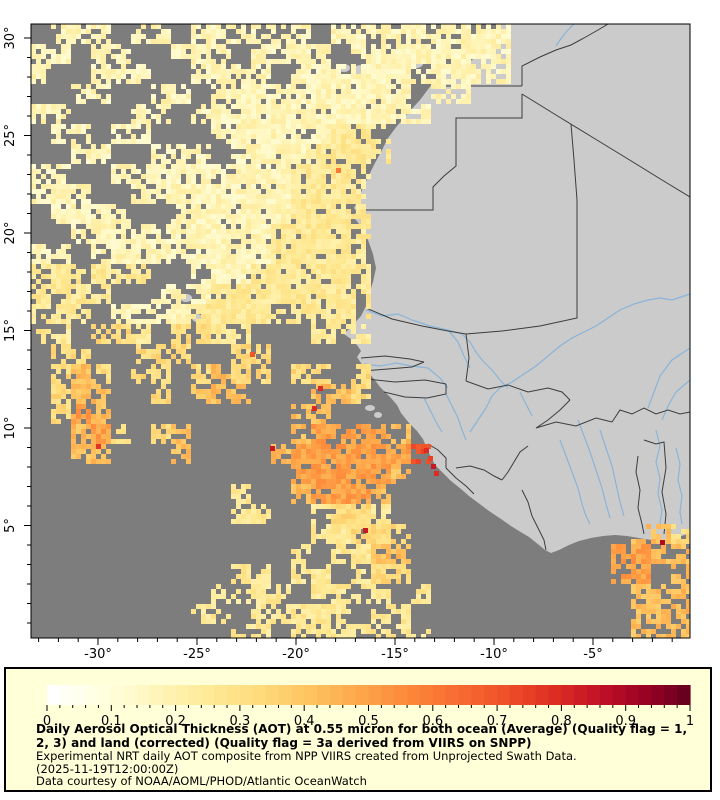  Describe the element at coordinates (10, 232) in the screenshot. I see `y-axis-label: 20°` at that location.